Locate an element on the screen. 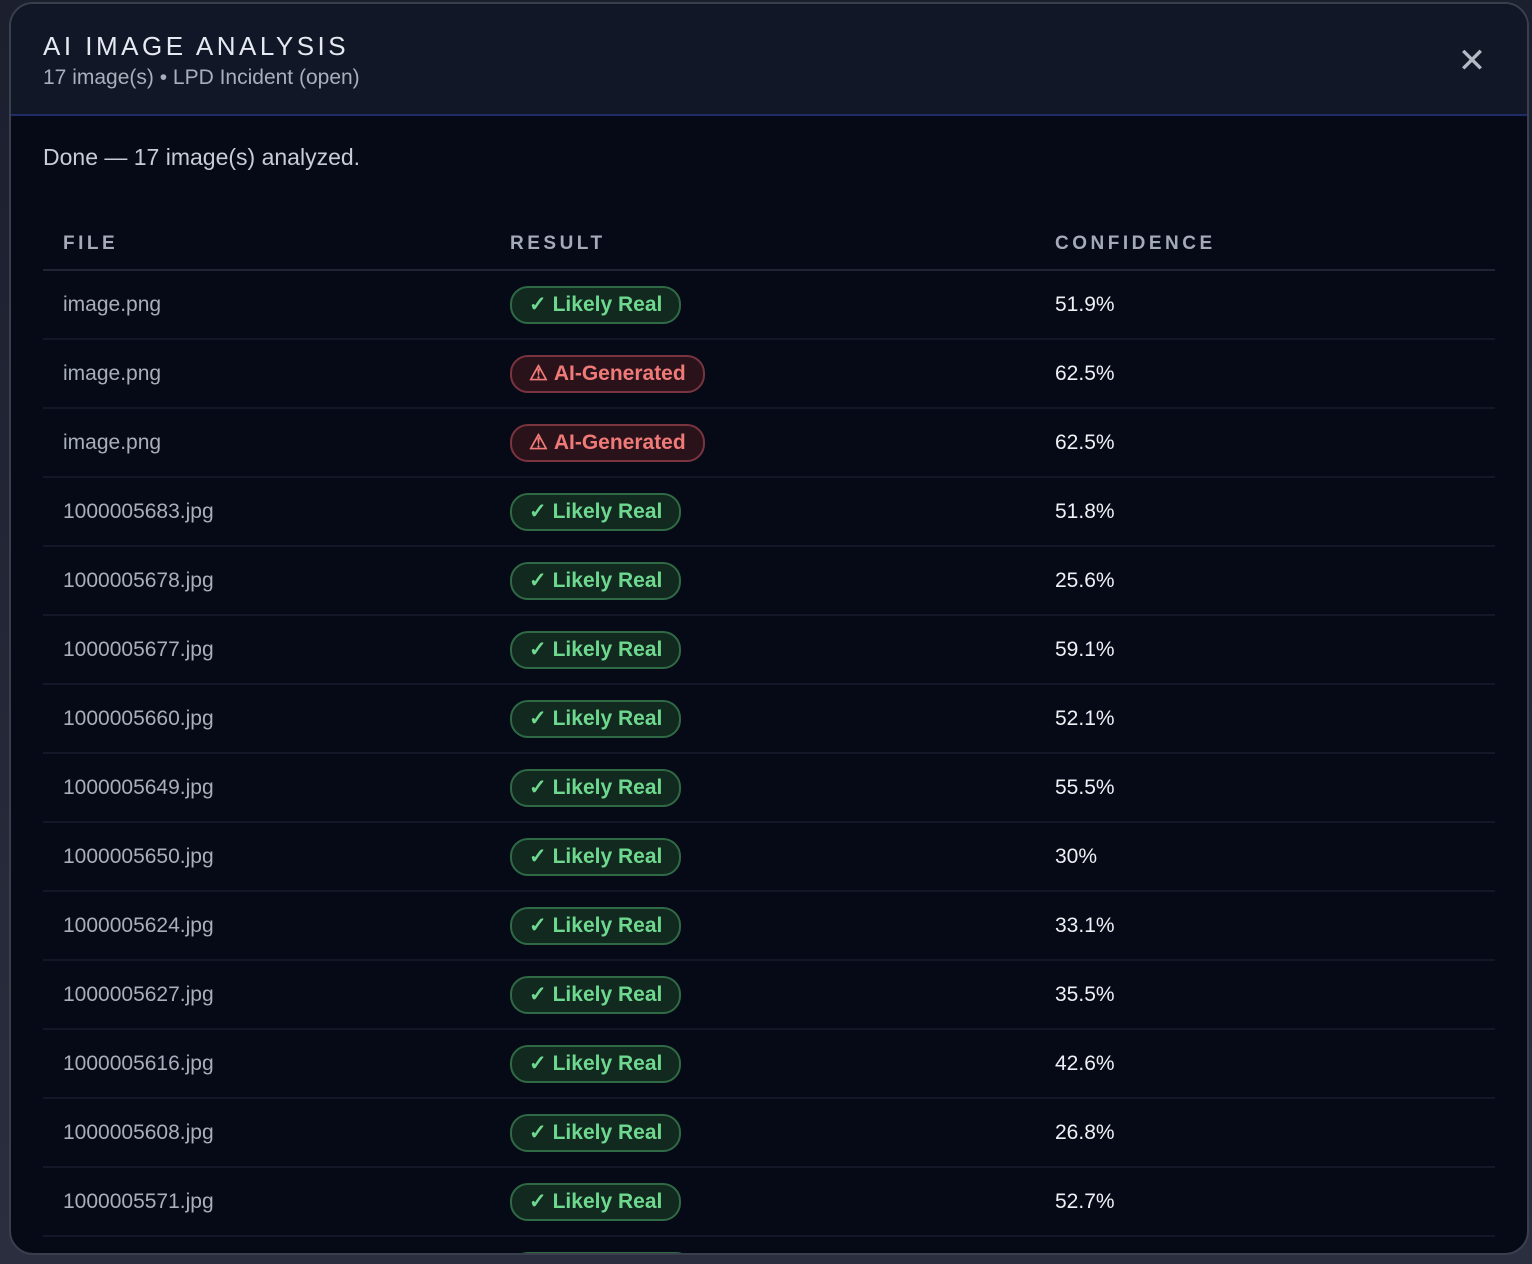 The height and width of the screenshot is (1264, 1532). table-row: 1000005616.jpg ✓ Likely Real 42.6% is located at coordinates (769, 1064).